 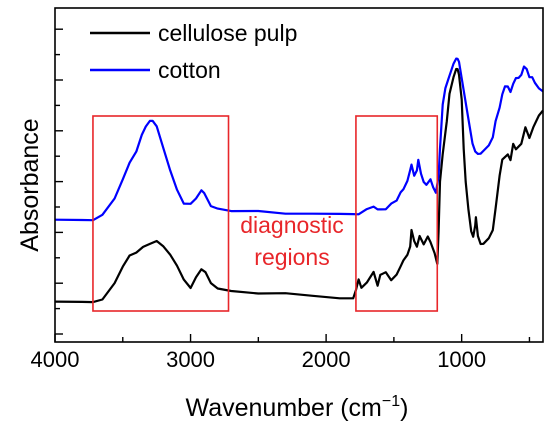 What do you see at coordinates (193, 51) in the screenshot?
I see `legend: cellulose pulp cotton` at bounding box center [193, 51].